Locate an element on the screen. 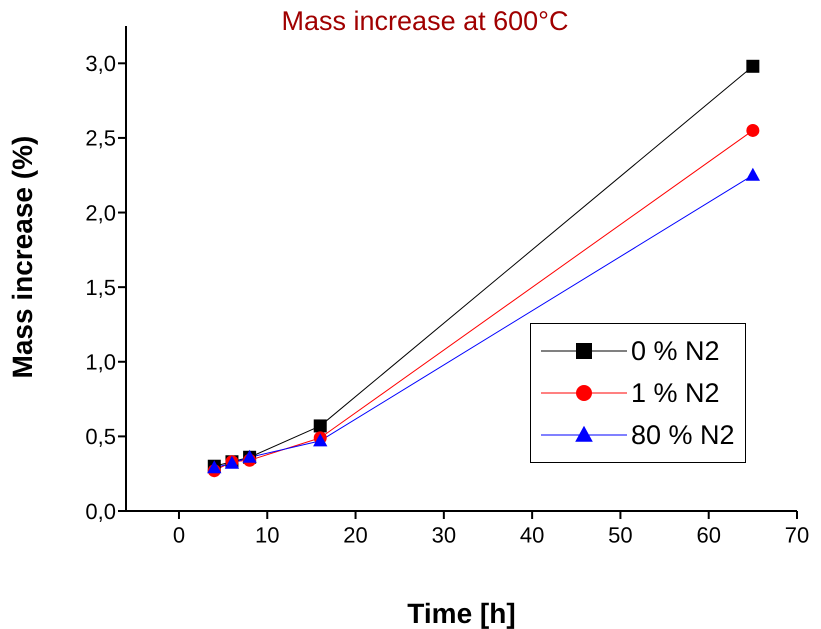 The image size is (821, 629). y-tick-label: 0,5 is located at coordinates (100, 437).